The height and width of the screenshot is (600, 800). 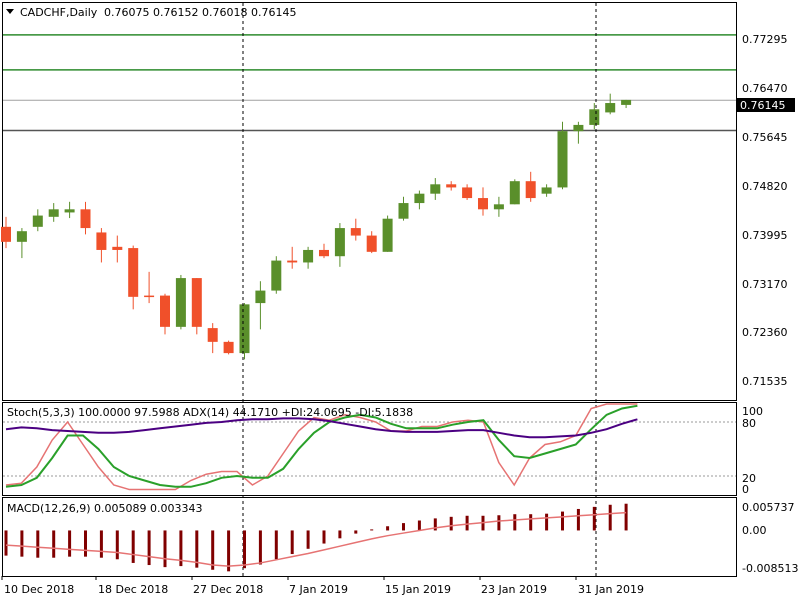 What do you see at coordinates (770, 568) in the screenshot?
I see `macd-axis-label: -0.008513` at bounding box center [770, 568].